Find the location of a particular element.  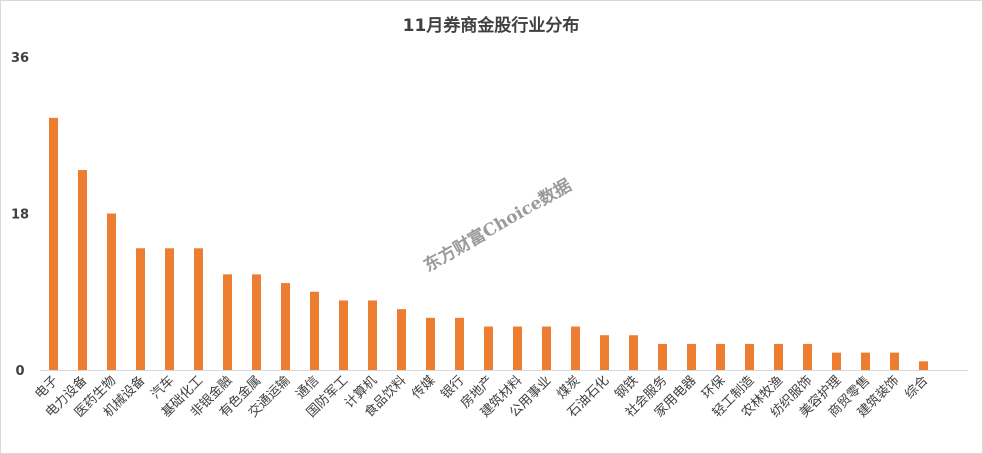

bar-汽车 is located at coordinates (169, 309).